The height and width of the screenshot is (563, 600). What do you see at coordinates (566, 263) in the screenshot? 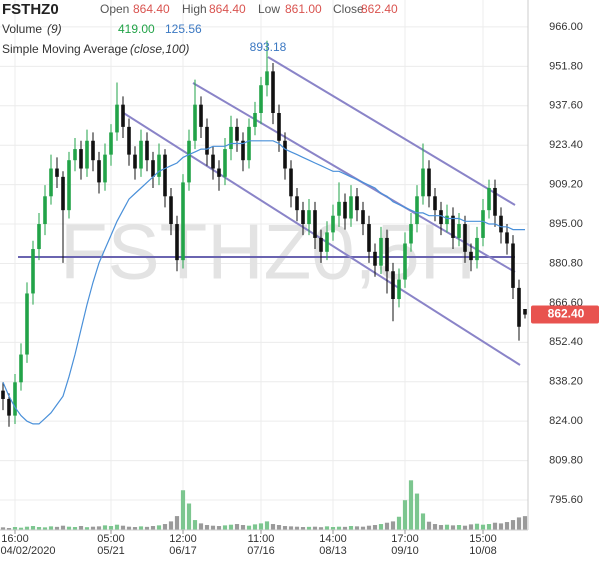
I see `y-tick-label: 880.80` at bounding box center [566, 263].